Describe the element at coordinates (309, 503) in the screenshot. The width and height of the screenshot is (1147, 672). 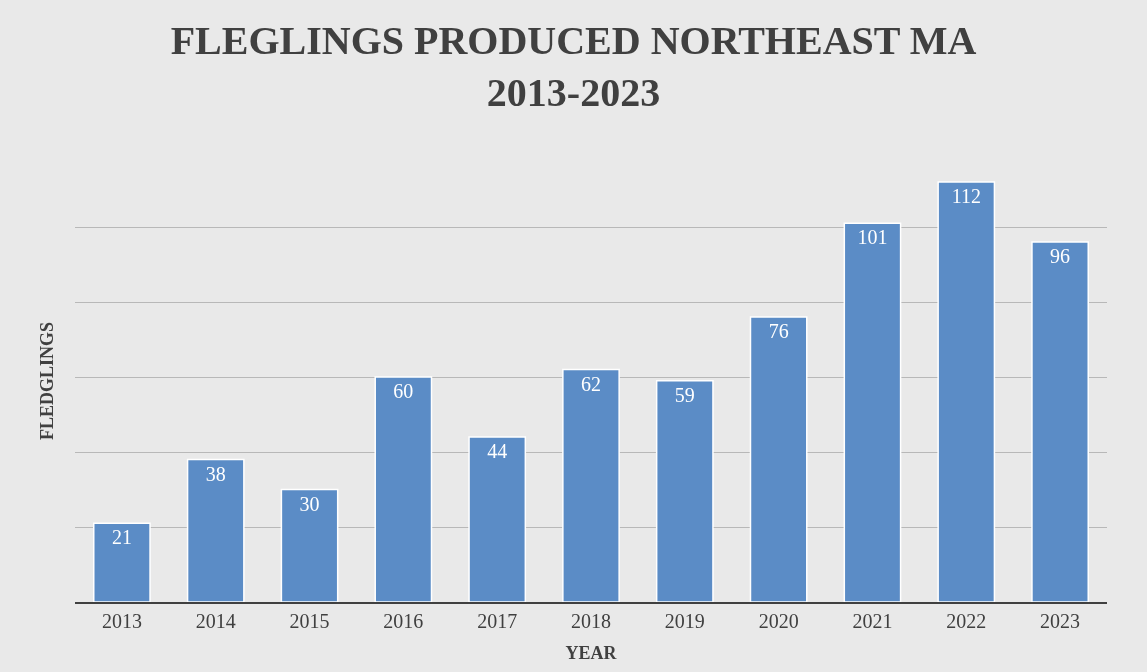
I see `data-label: 30` at that location.